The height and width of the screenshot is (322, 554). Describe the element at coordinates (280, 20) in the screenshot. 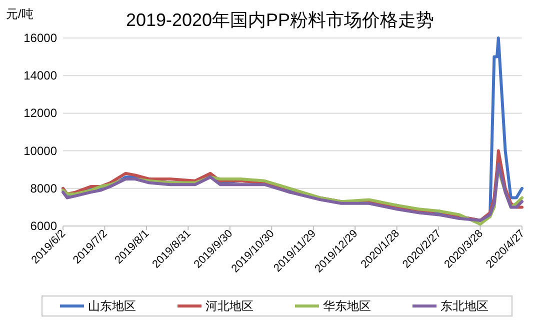

I see `chart-title: 2019-2020年国内PP粉料市场价格走势` at that location.